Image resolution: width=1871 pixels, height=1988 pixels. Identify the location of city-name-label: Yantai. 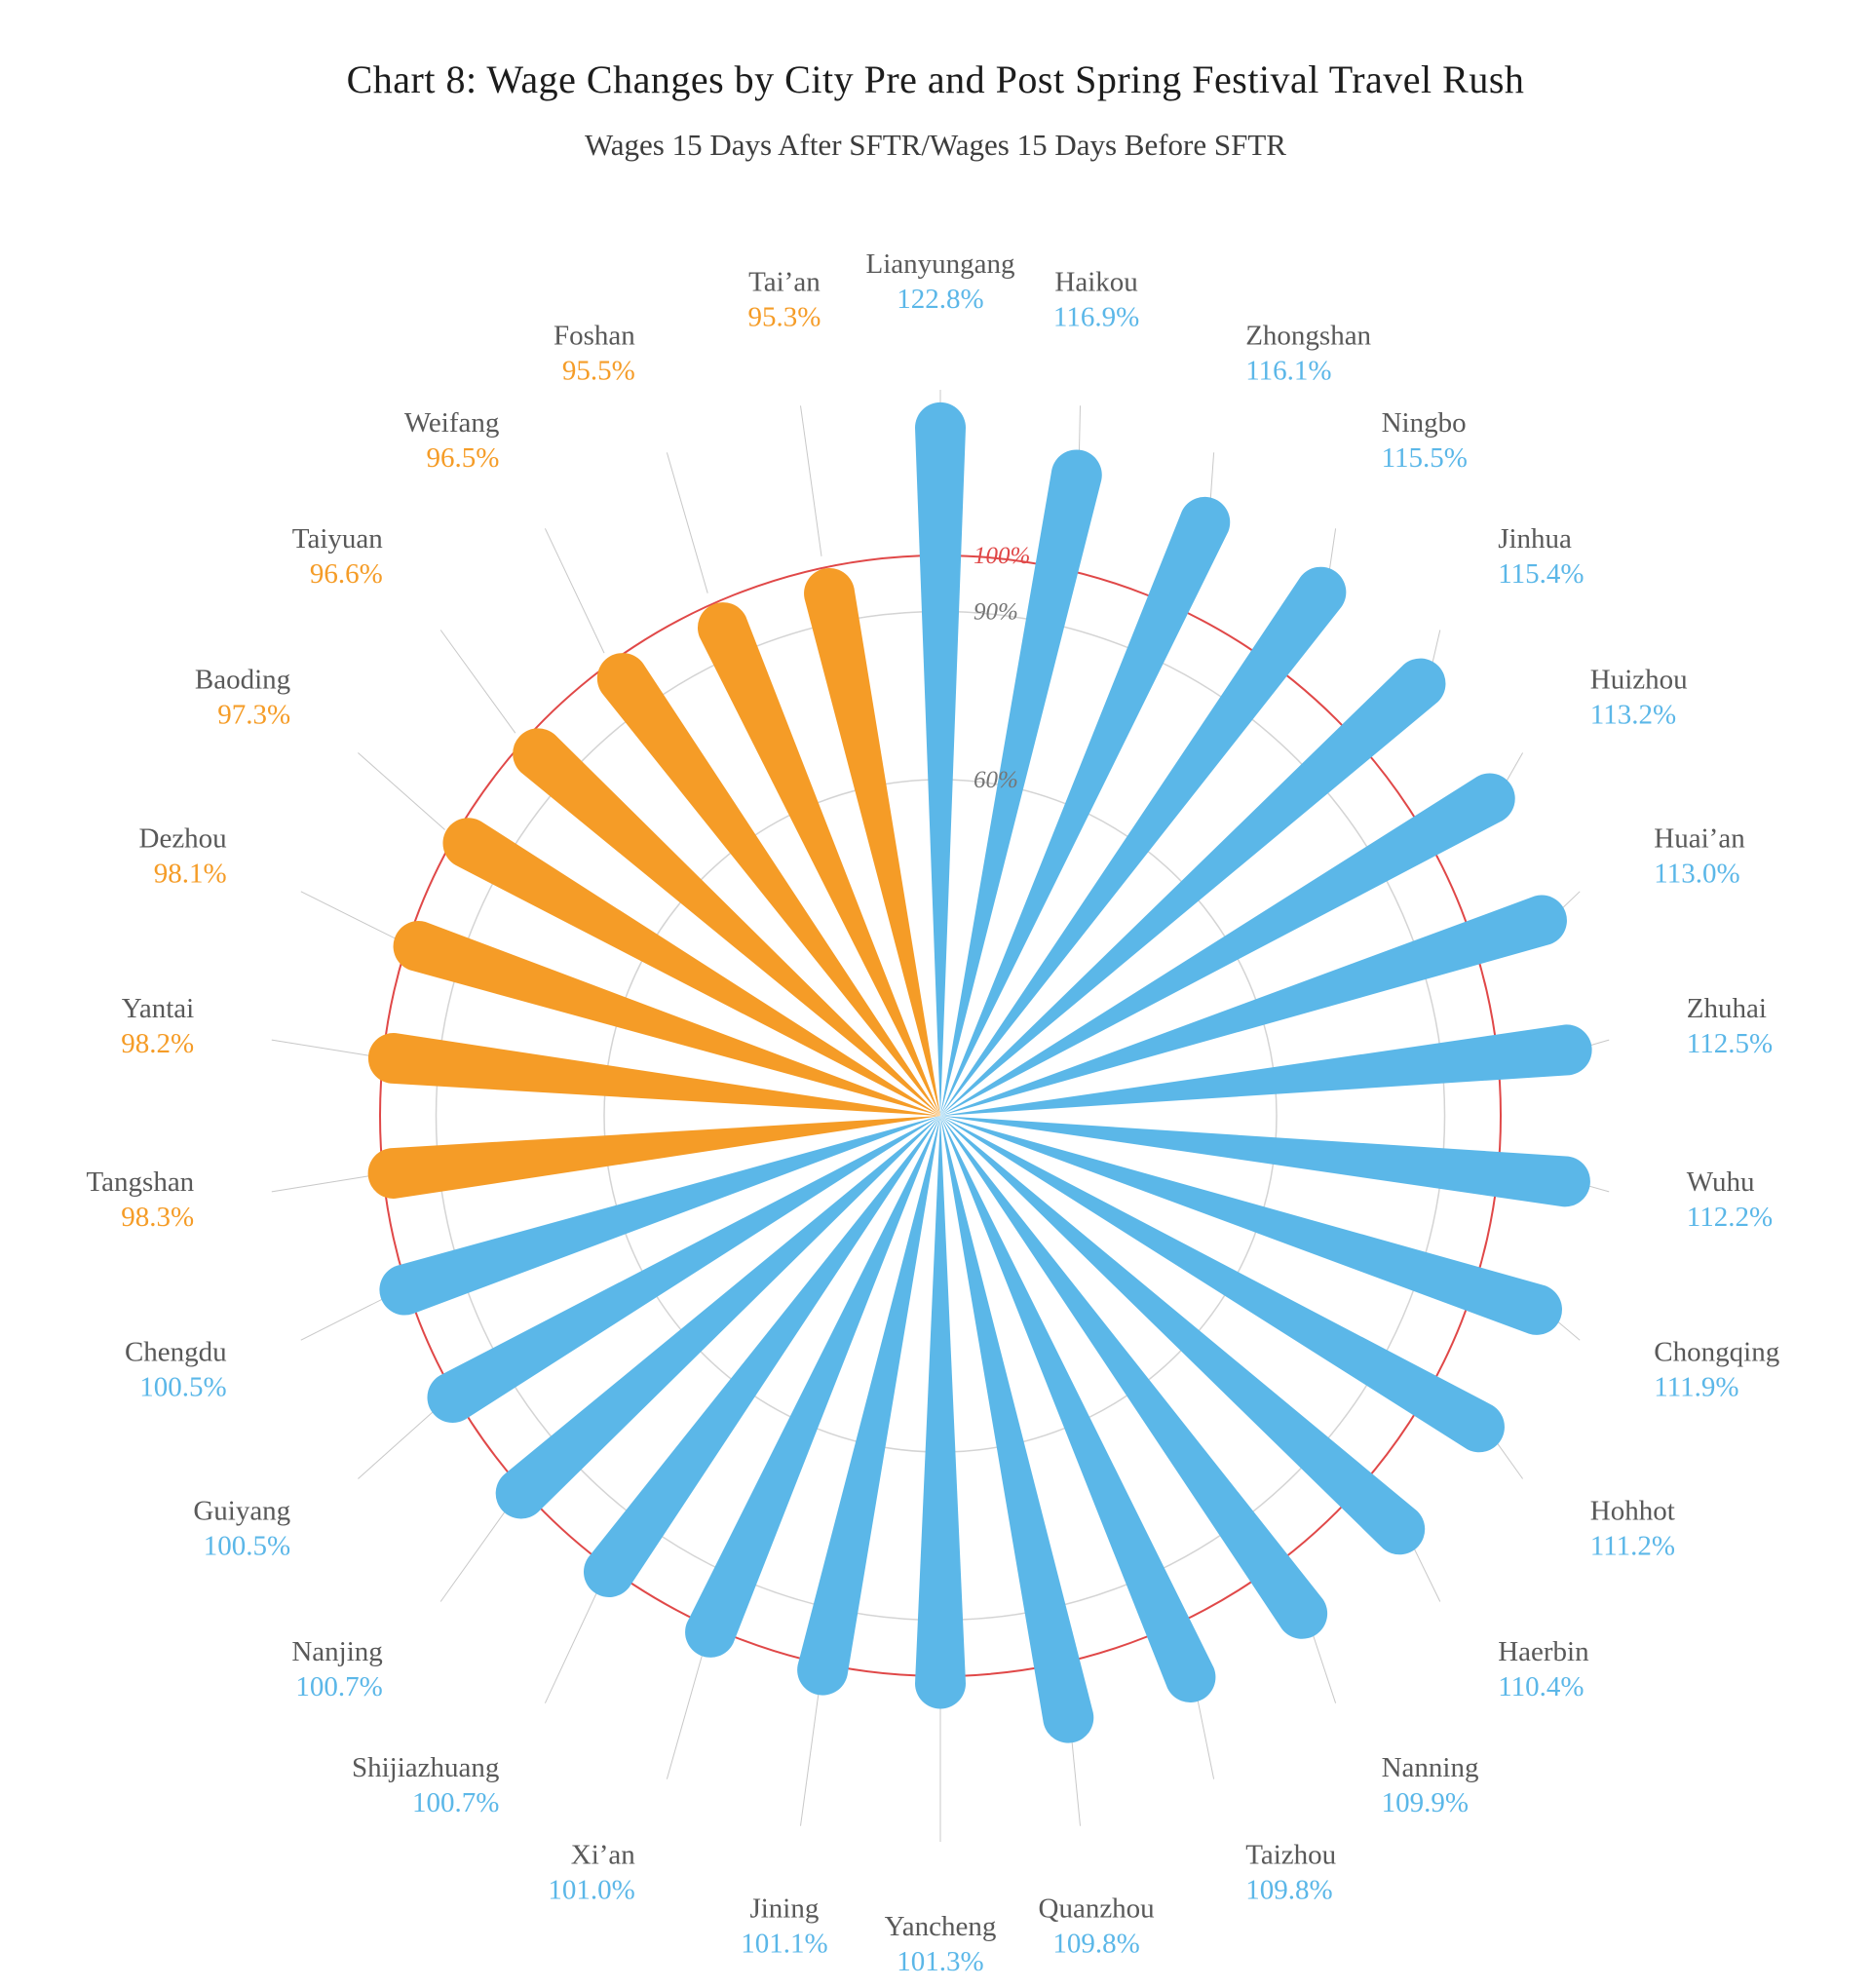
(158, 1008).